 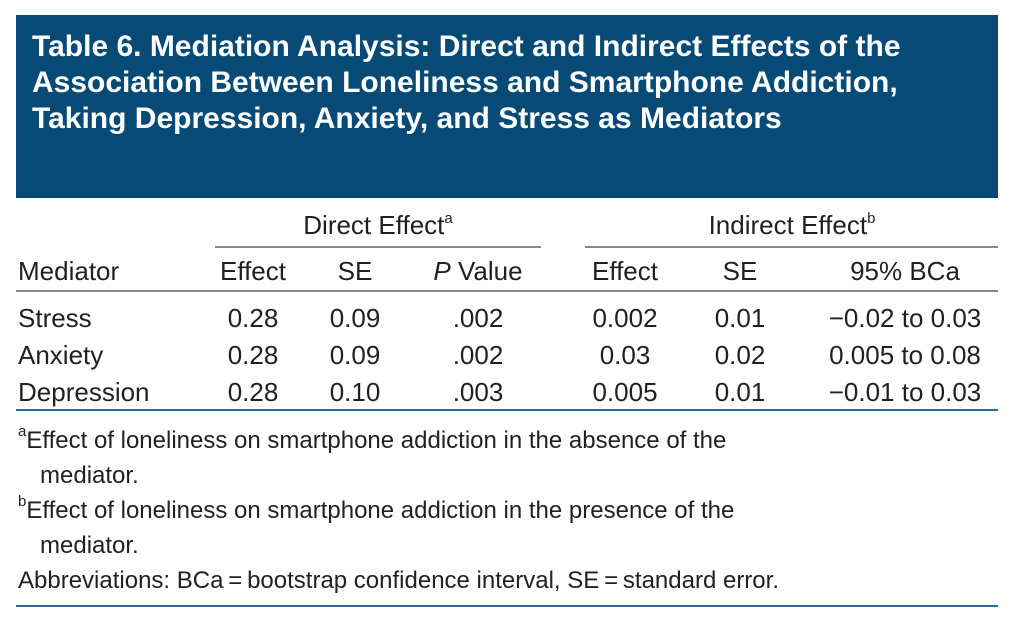 What do you see at coordinates (355, 271) in the screenshot?
I see `col-direct-se: SE` at bounding box center [355, 271].